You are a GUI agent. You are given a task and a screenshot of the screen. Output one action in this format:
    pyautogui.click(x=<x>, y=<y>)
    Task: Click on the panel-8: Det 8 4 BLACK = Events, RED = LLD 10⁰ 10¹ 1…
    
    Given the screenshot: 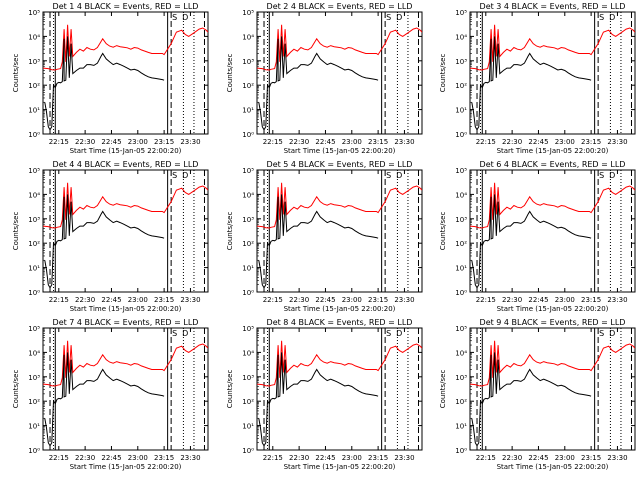 What is the action you would take?
    pyautogui.click(x=324, y=394)
    